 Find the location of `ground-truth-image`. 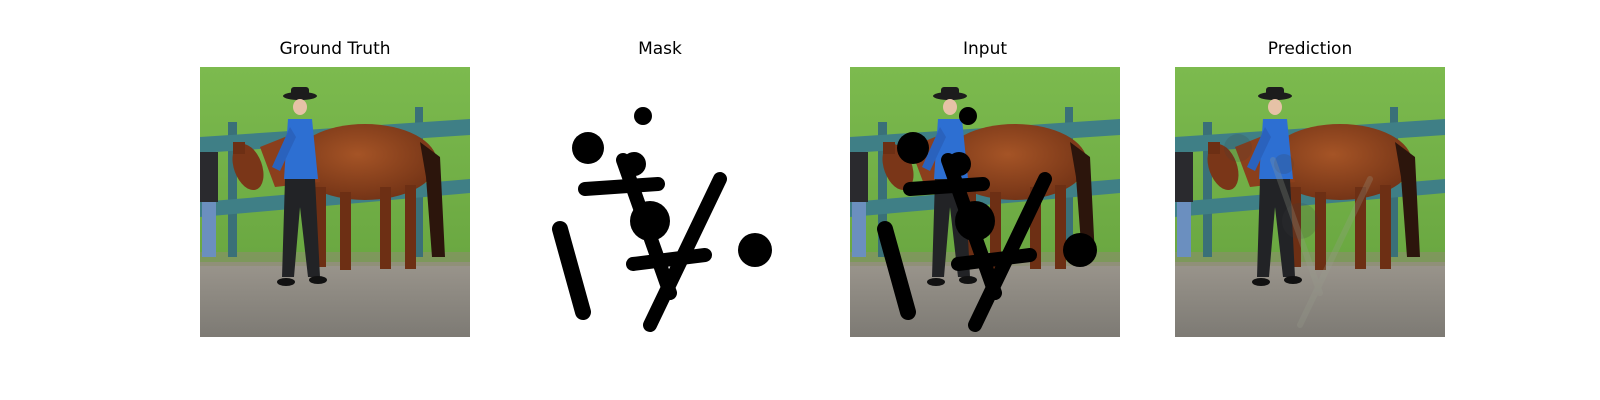

ground-truth-image is located at coordinates (335, 202).